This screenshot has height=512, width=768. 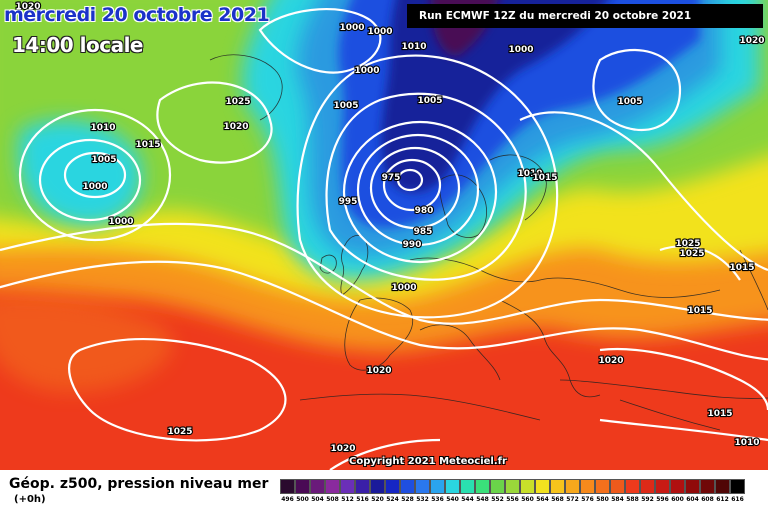 I want to click on scale-tick-label: 512, so click(x=347, y=499).